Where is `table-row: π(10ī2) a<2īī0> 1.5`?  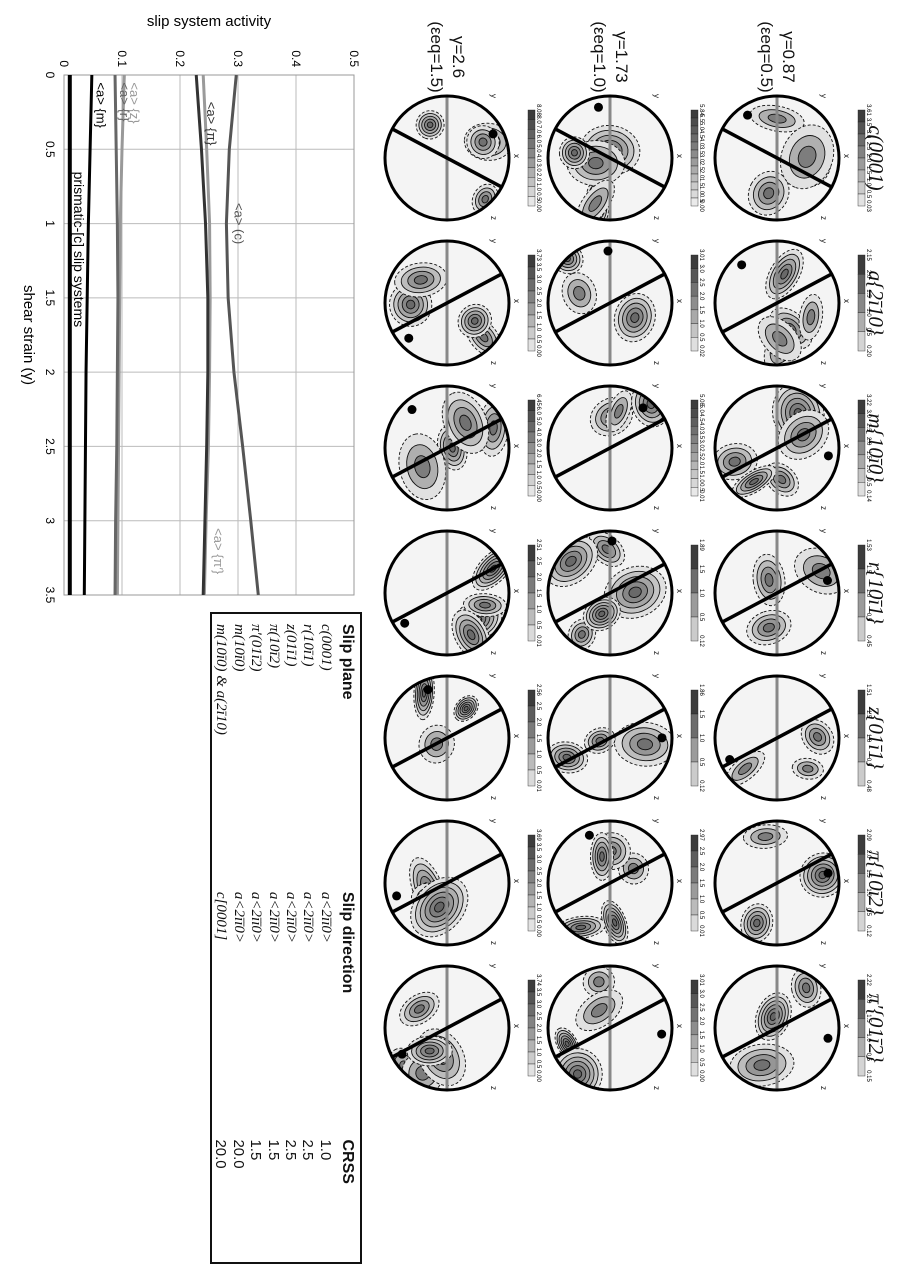
table-row: π(10ī2) a<2īī0> 1.5 is located at coordinates (273, 938).